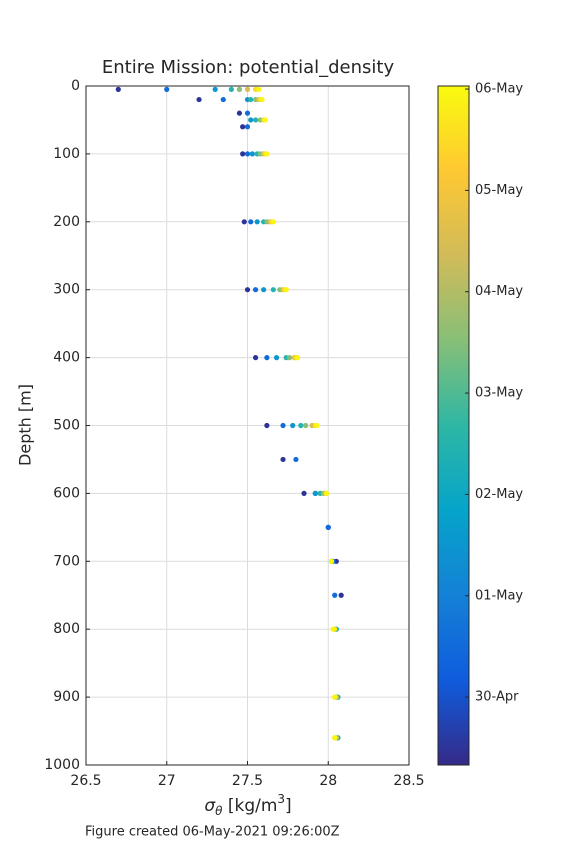 The height and width of the screenshot is (851, 567). What do you see at coordinates (499, 393) in the screenshot?
I see `colorbar-tick-label: 03-May` at bounding box center [499, 393].